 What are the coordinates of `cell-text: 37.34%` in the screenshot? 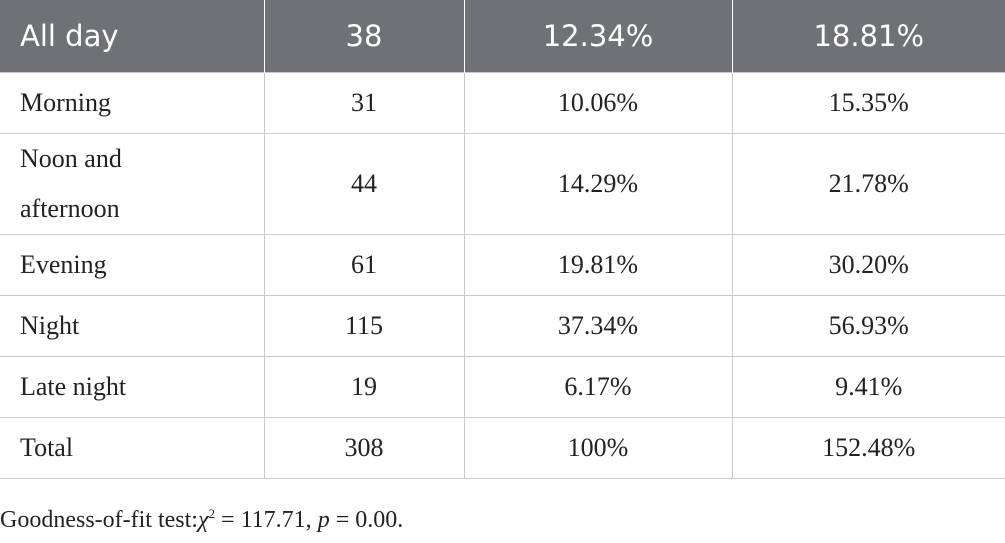 It's located at (598, 325).